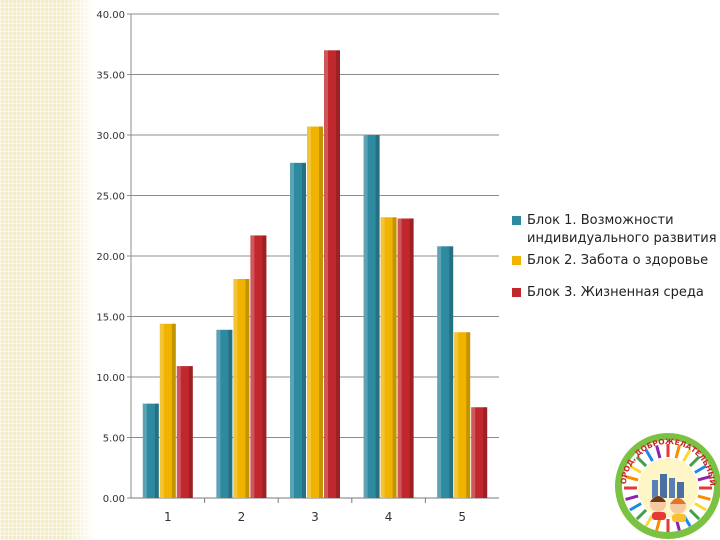  I want to click on legend-item-series-2: Блок 2. Забота о здоровье, so click(614, 261).